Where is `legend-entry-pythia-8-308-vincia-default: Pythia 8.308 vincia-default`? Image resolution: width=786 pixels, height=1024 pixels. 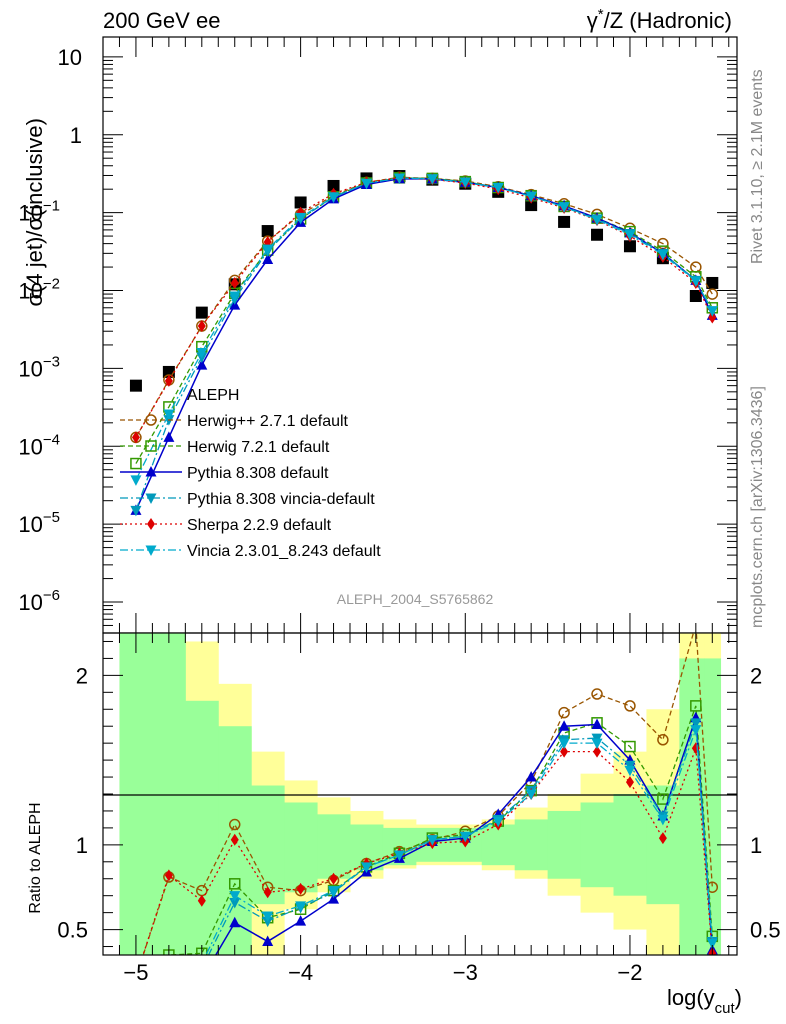
legend-entry-pythia-8-308-vincia-default: Pythia 8.308 vincia-default is located at coordinates (247, 499).